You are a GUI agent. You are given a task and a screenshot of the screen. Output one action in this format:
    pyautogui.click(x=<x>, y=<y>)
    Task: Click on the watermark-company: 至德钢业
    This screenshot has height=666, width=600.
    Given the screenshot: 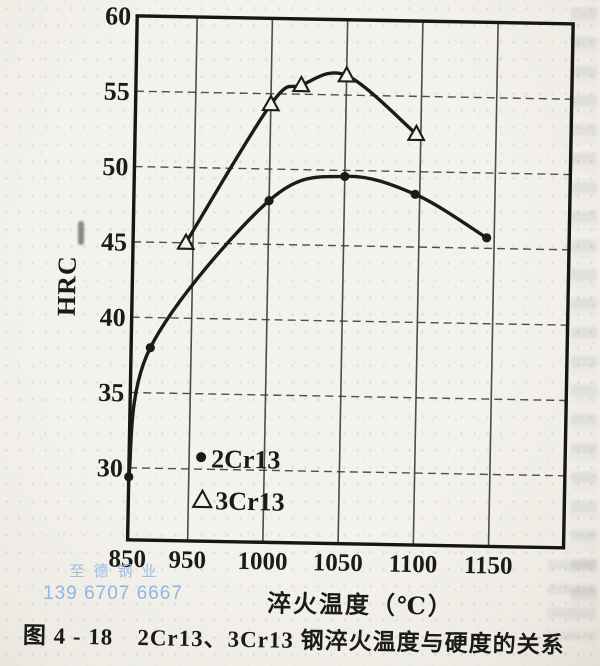 What is the action you would take?
    pyautogui.click(x=117, y=571)
    